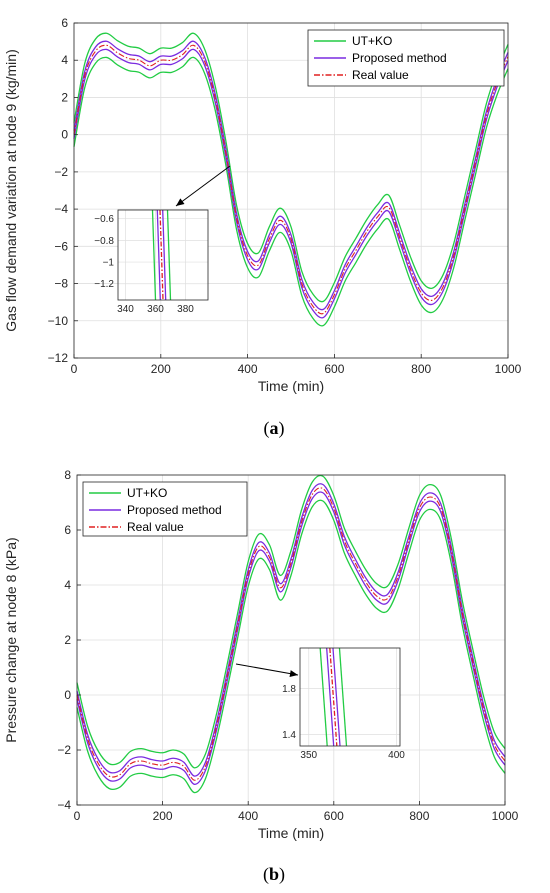 Image resolution: width=550 pixels, height=893 pixels. Describe the element at coordinates (155, 309) in the screenshot. I see `inset-x-tick-label: 360` at that location.